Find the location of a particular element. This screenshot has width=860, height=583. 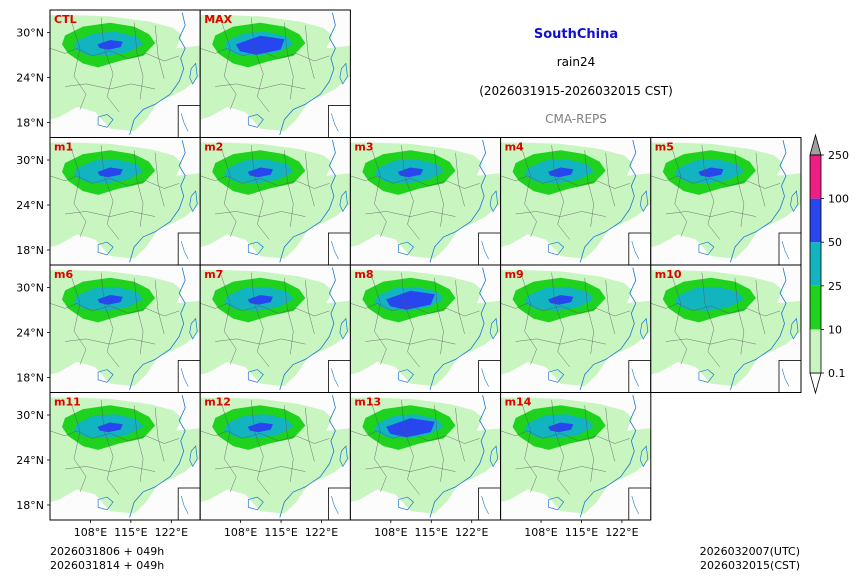

panel-CTL: CTL 30°N 24°N 18°N is located at coordinates (108, 73).